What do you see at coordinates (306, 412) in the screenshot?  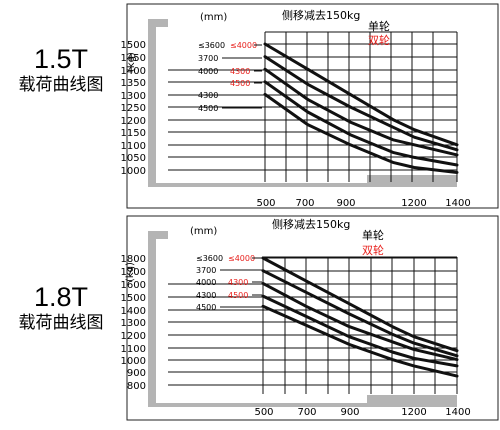 I see `chart-2-x-tick-label: 700` at bounding box center [306, 412].